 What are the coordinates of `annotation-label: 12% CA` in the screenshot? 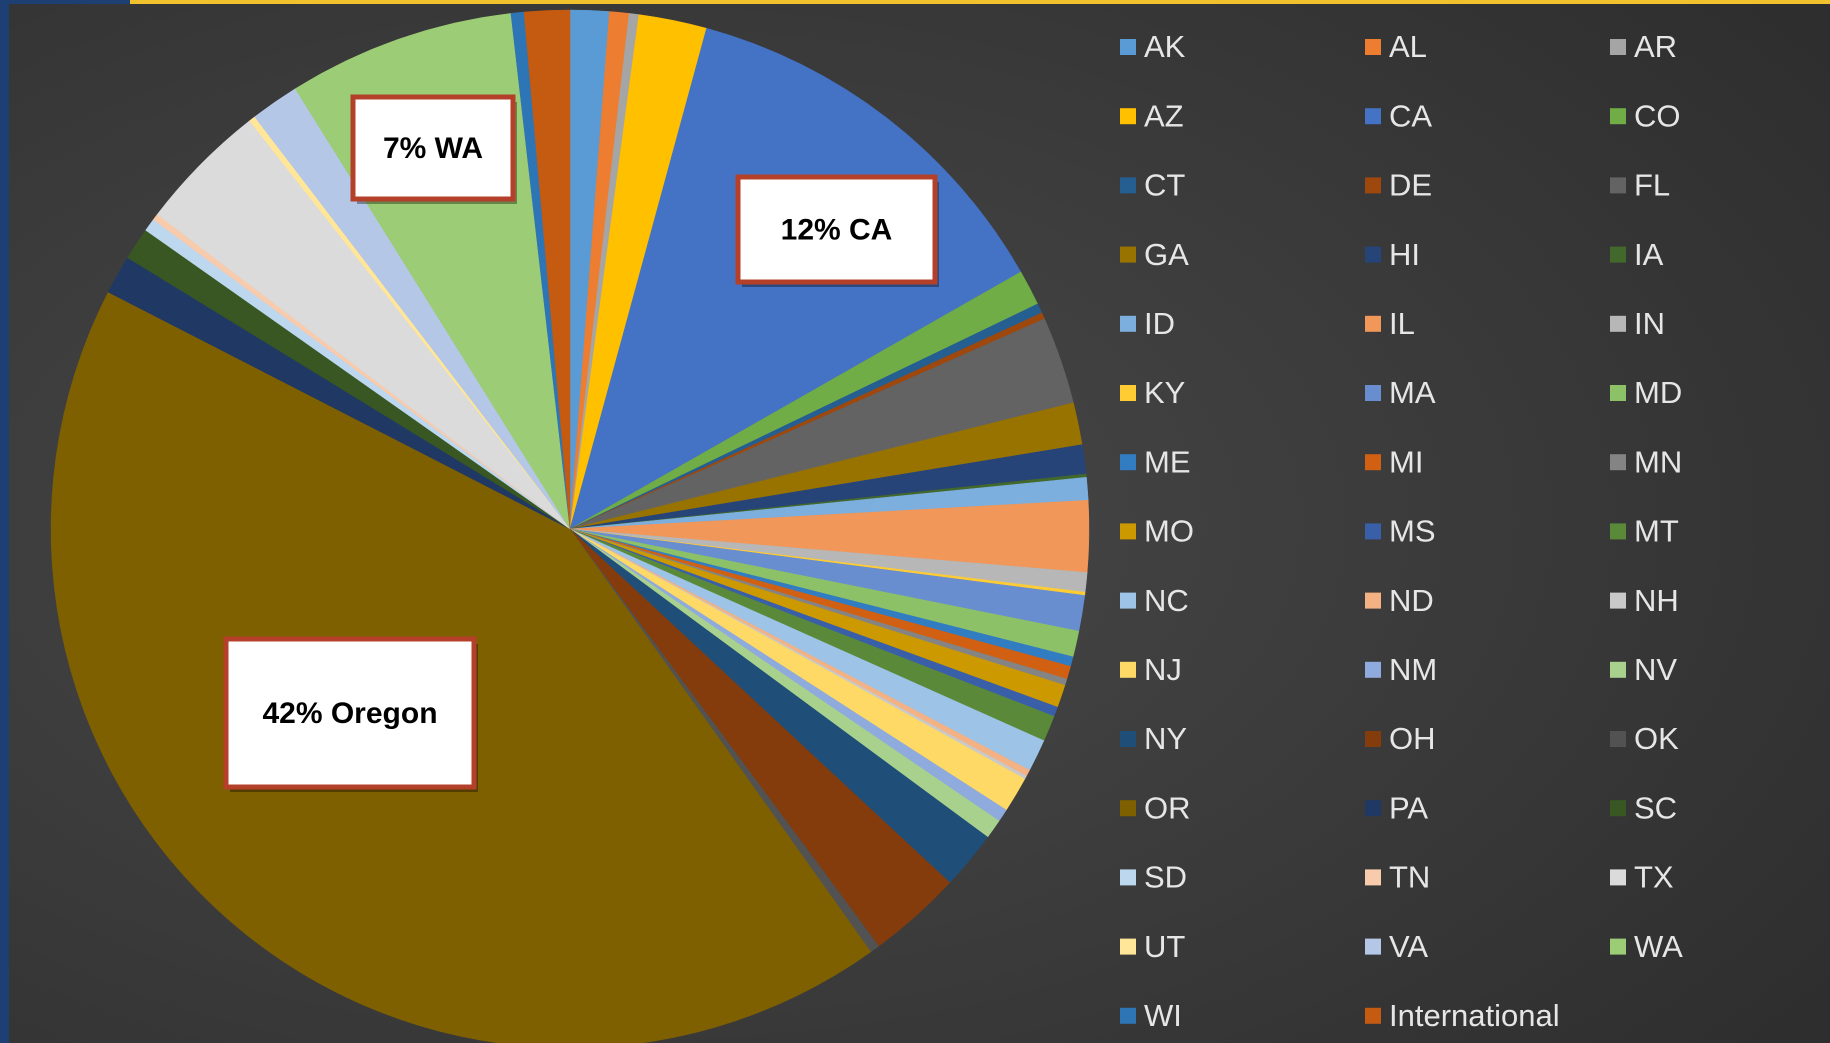 It's located at (837, 229).